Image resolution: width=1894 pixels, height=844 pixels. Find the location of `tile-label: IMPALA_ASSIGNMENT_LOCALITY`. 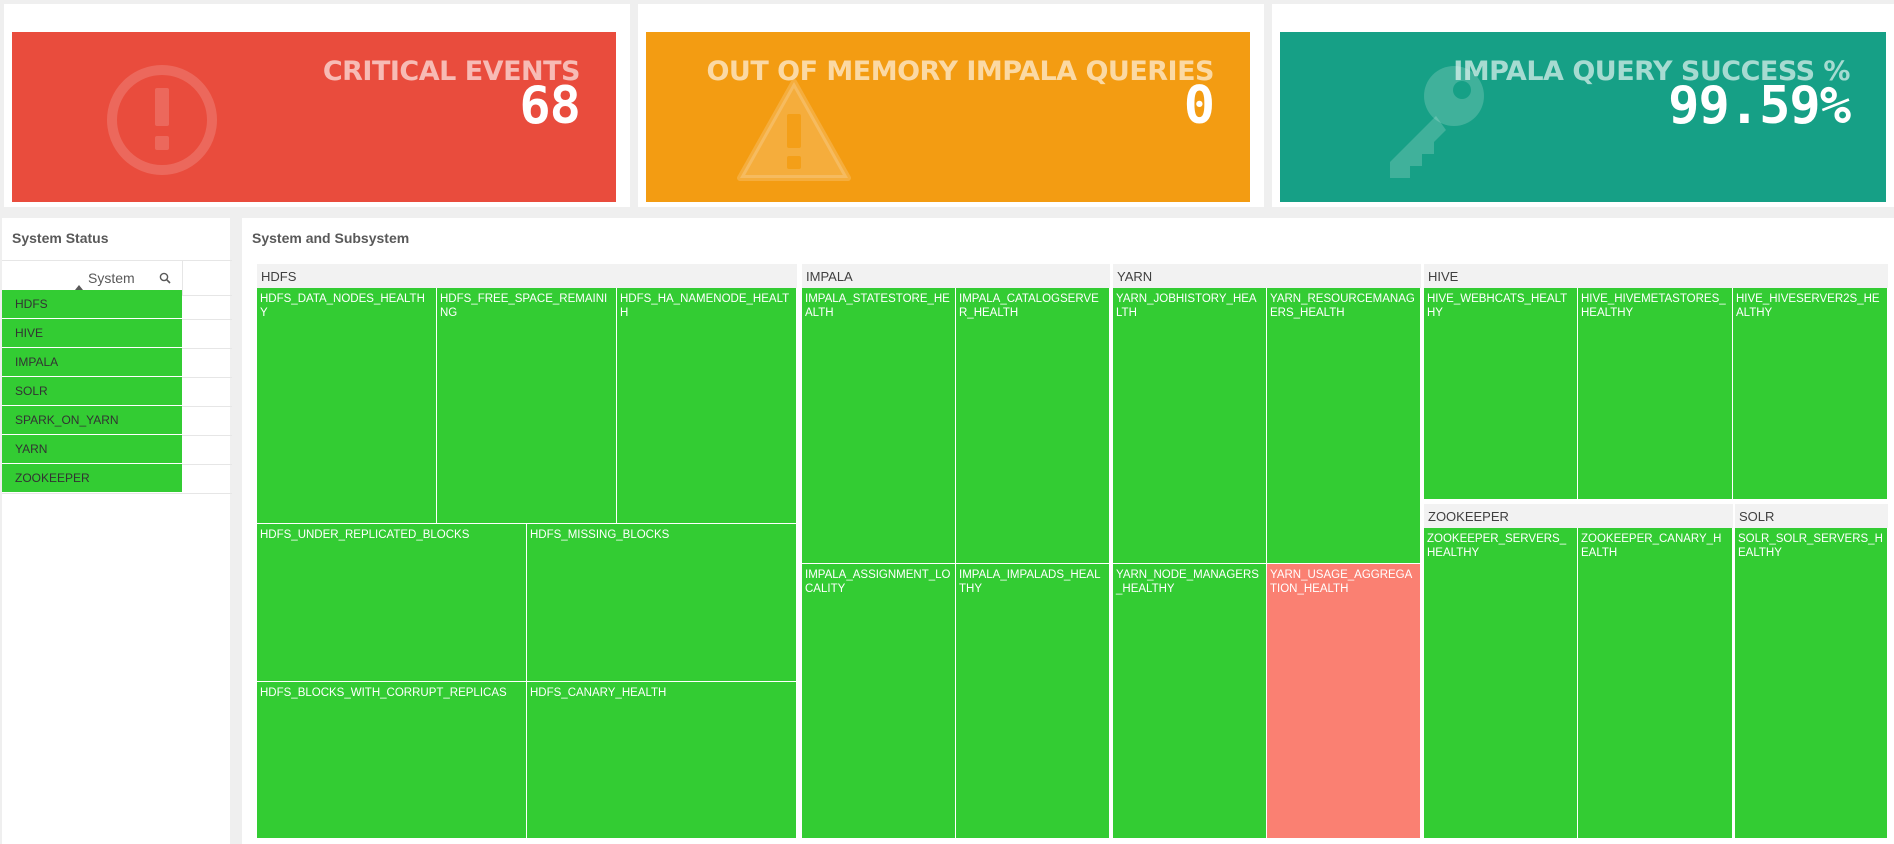

tile-label: IMPALA_ASSIGNMENT_LOCALITY is located at coordinates (878, 582).